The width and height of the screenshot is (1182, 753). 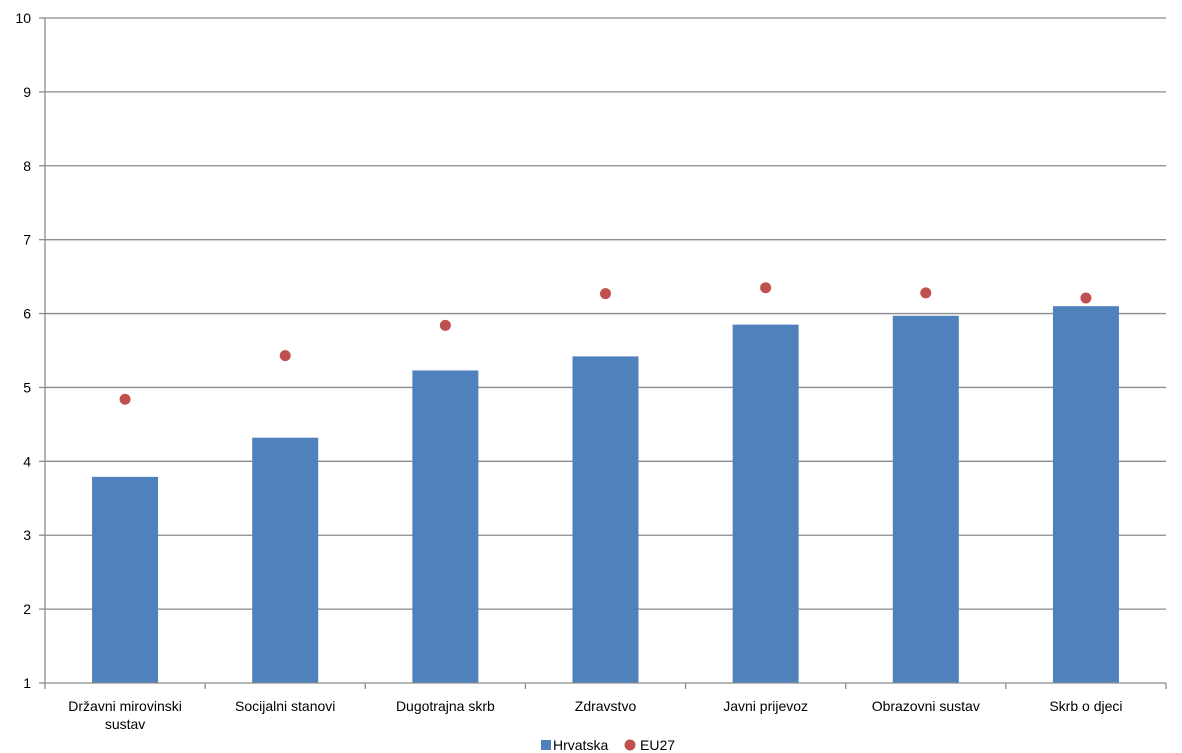 I want to click on x-category-label: Dugotrajna skrb, so click(x=445, y=706).